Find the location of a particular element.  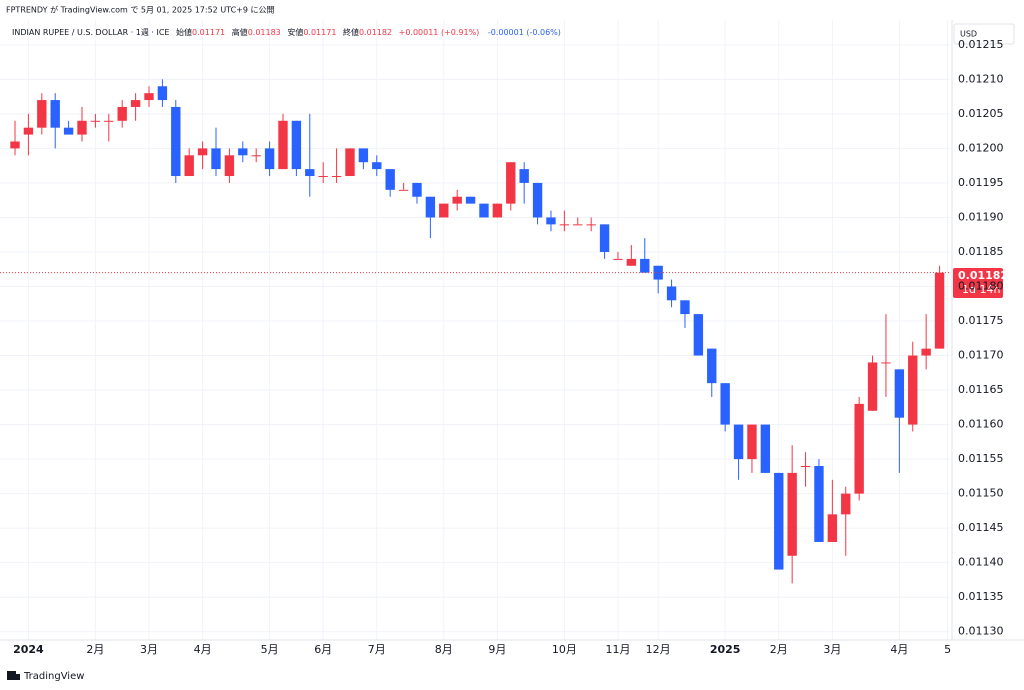

low-value: 0.01171 is located at coordinates (319, 32).